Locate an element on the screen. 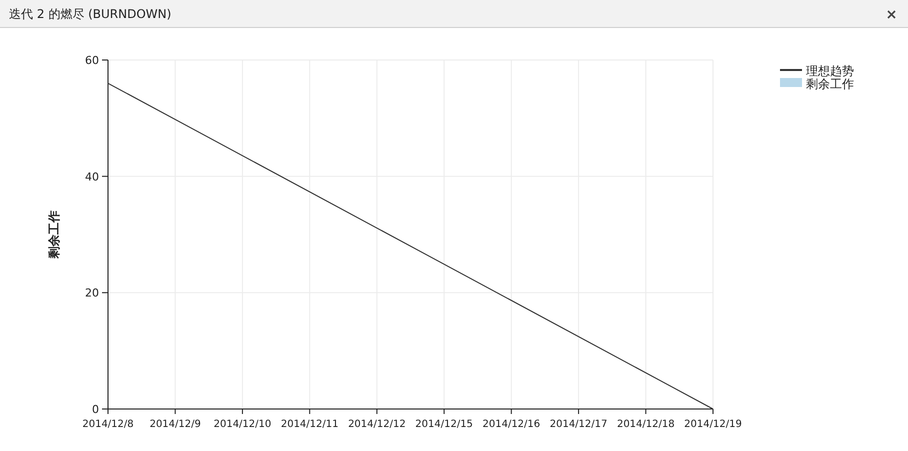  x-tick-label: 2014/12/11 is located at coordinates (309, 424).